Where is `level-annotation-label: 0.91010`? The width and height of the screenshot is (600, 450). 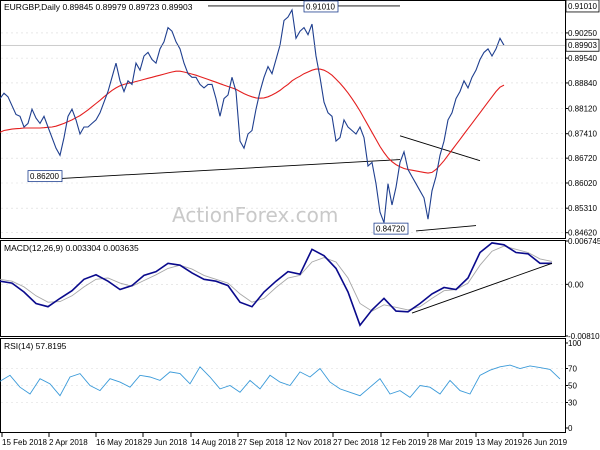
level-annotation-label: 0.91010 is located at coordinates (320, 6).